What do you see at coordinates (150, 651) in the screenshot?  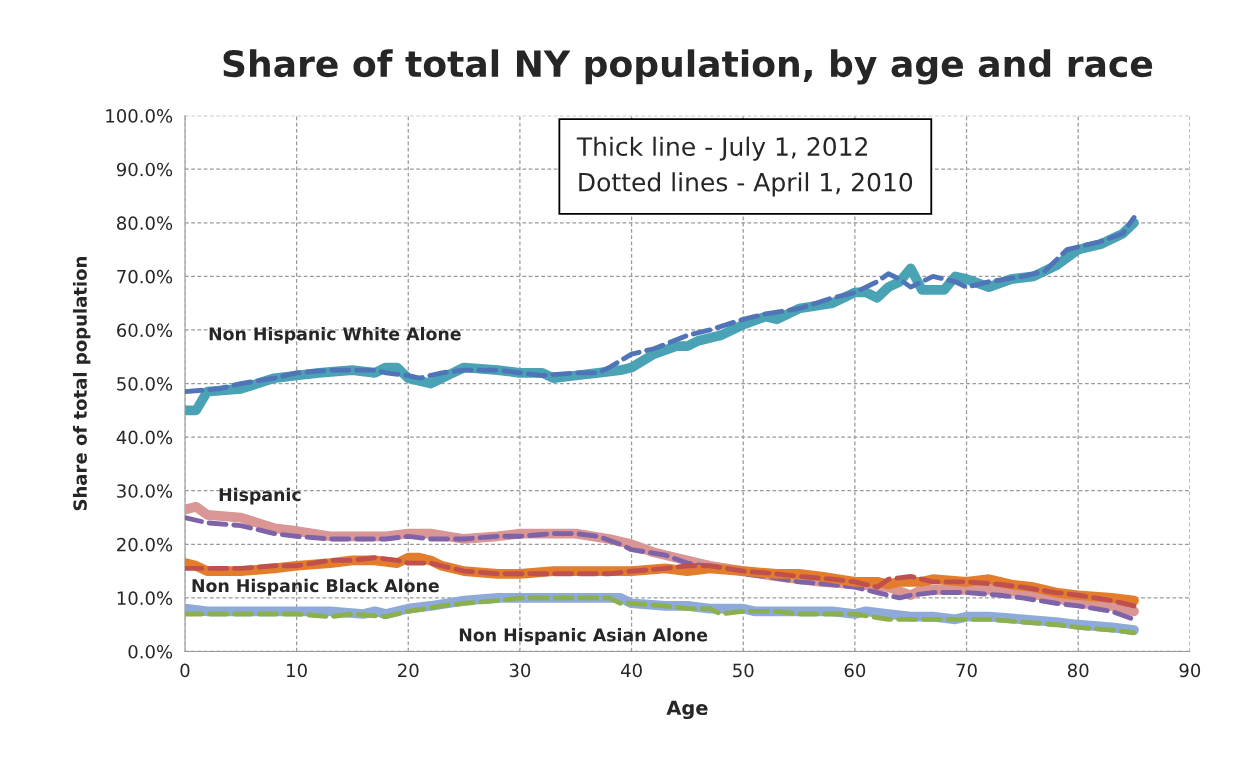 I see `y-tick-label: 0.0%` at bounding box center [150, 651].